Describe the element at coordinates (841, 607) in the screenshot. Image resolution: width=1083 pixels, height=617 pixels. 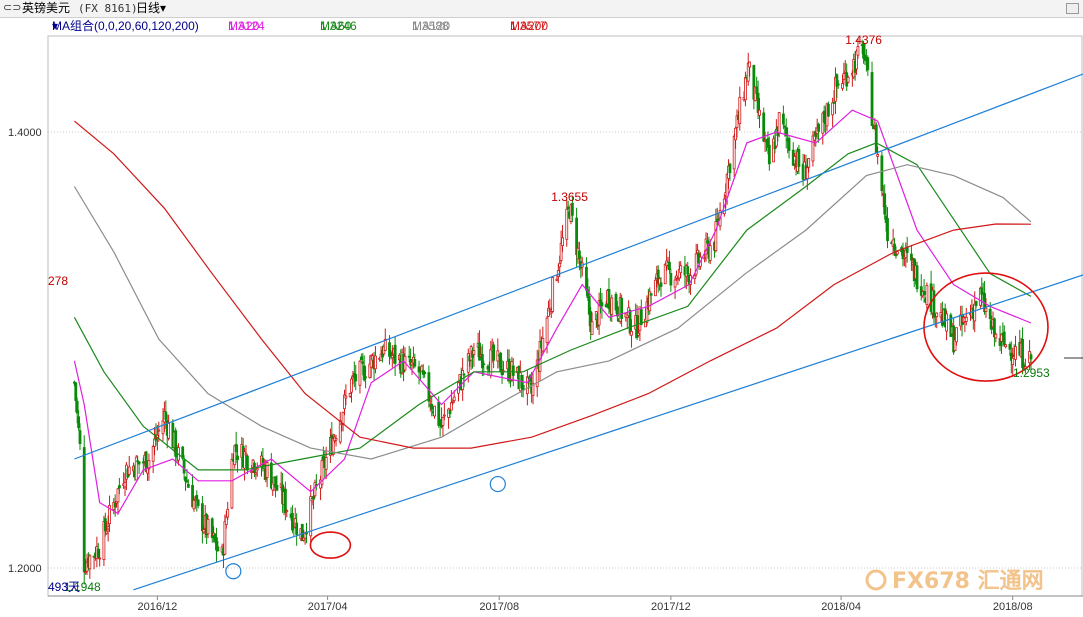
I see `x-tick-label: 2018/04` at that location.